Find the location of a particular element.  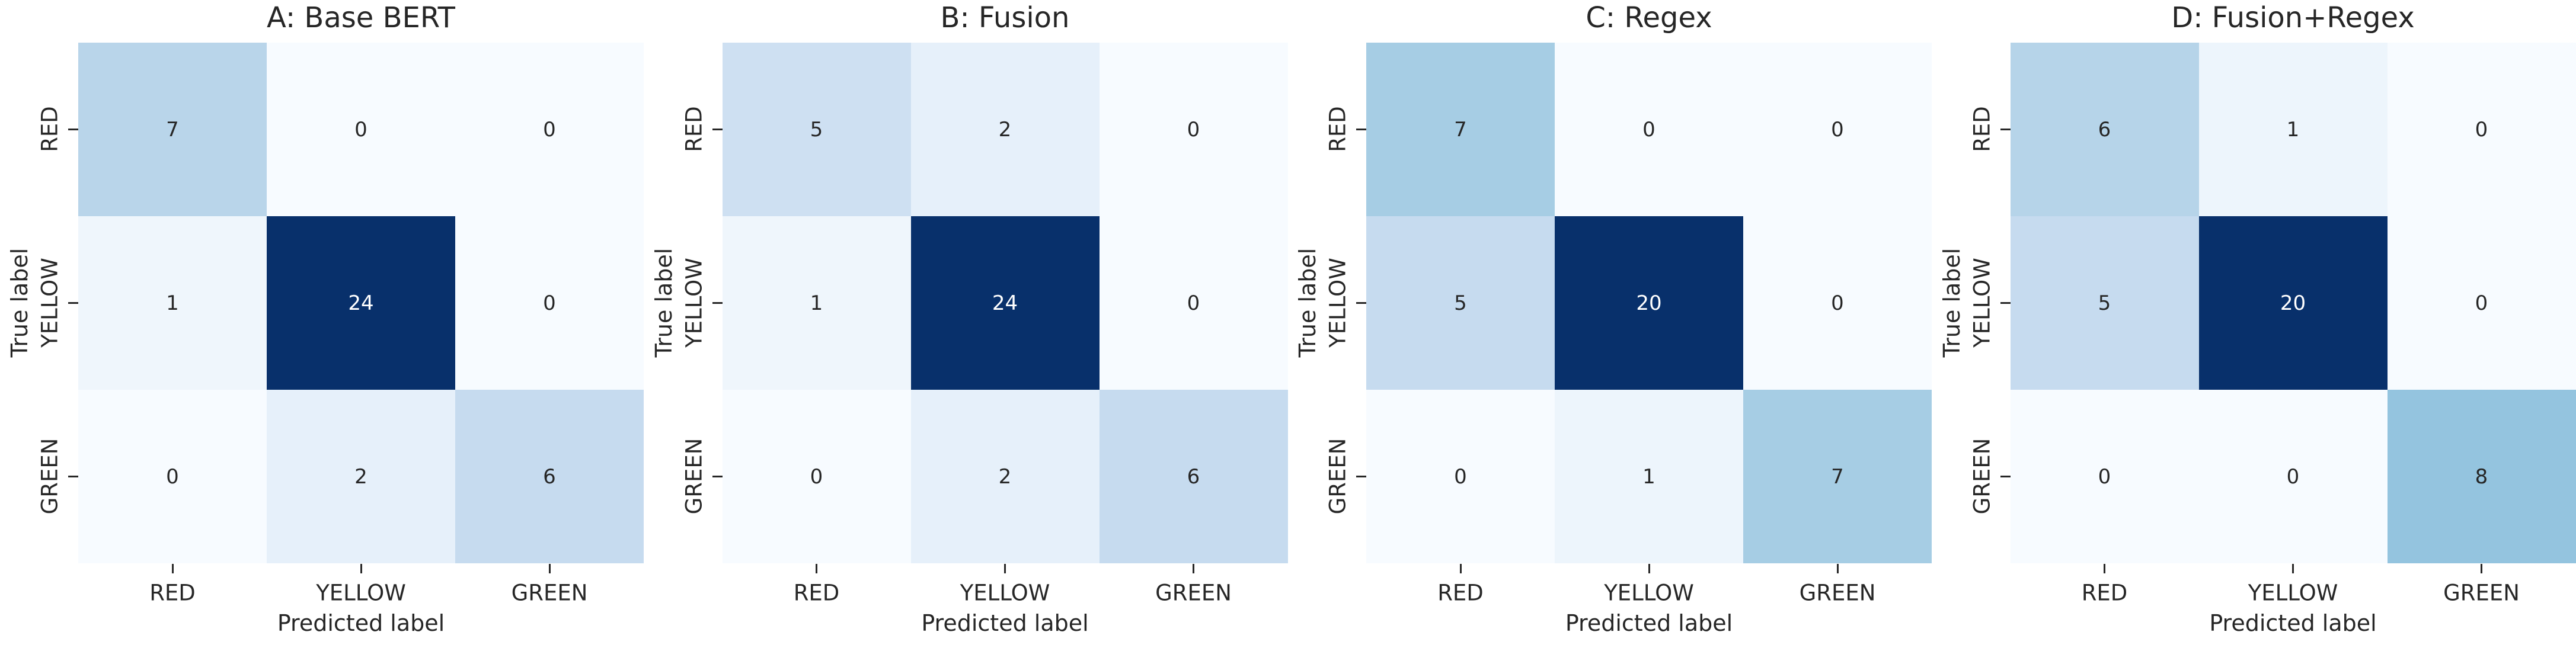

heatmap-cell-r2c1: 0 is located at coordinates (2293, 476).